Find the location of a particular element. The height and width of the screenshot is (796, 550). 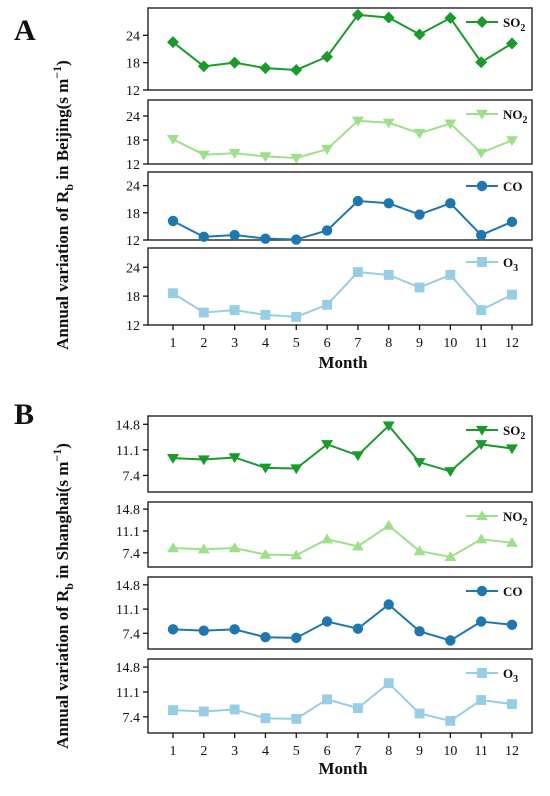

subplot-a-o3: 12 18 24 O3 is located at coordinates (329, 290).